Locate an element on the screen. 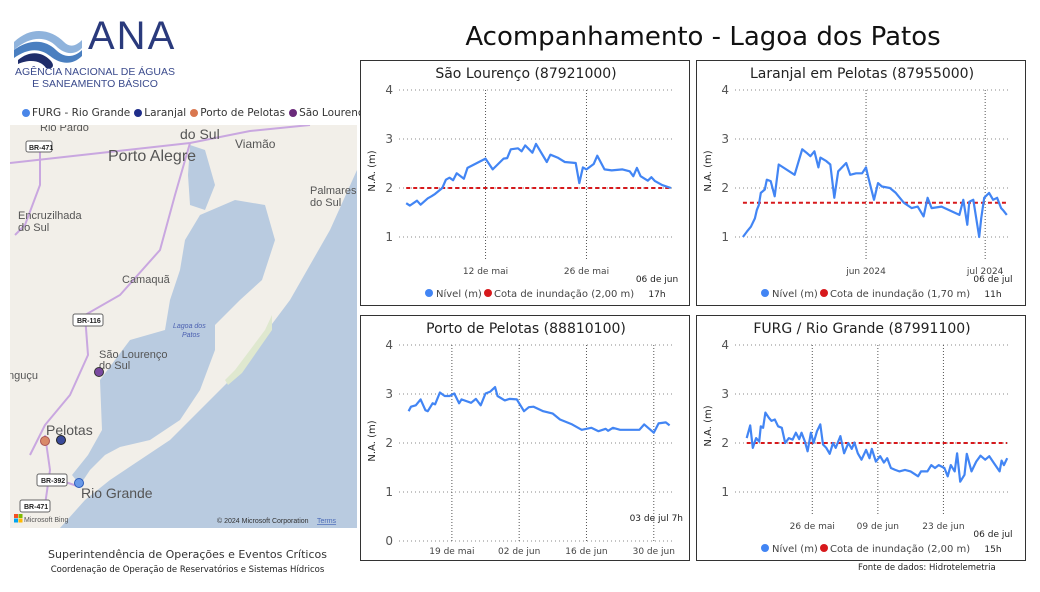 The width and height of the screenshot is (1040, 592). marker-laranjal is located at coordinates (61, 440).